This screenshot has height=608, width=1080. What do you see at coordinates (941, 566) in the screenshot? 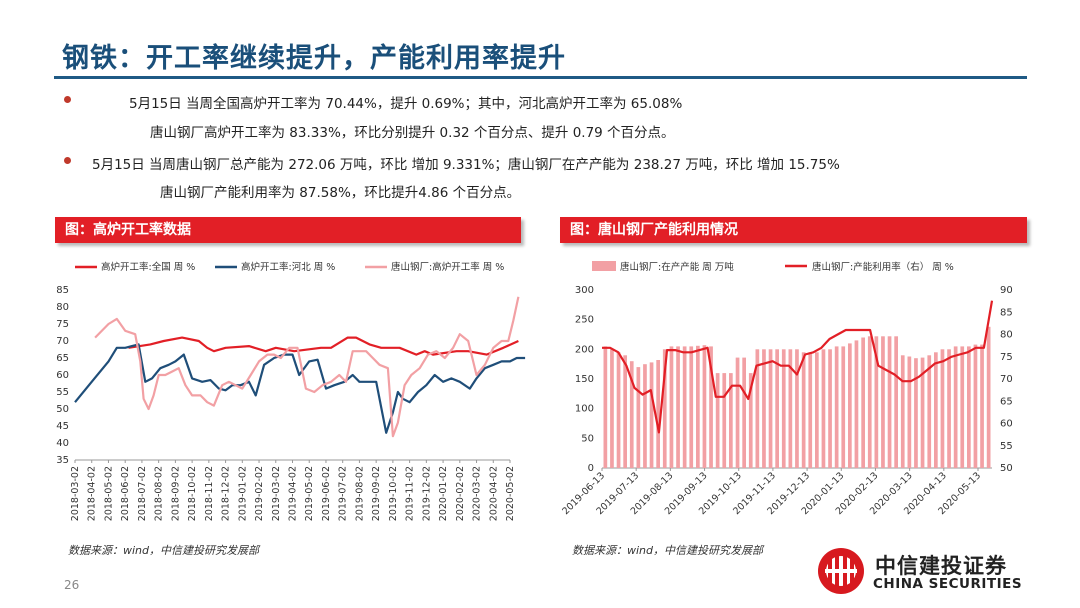
I see `logo-chinese-name: 中信建投证券` at bounding box center [941, 566].